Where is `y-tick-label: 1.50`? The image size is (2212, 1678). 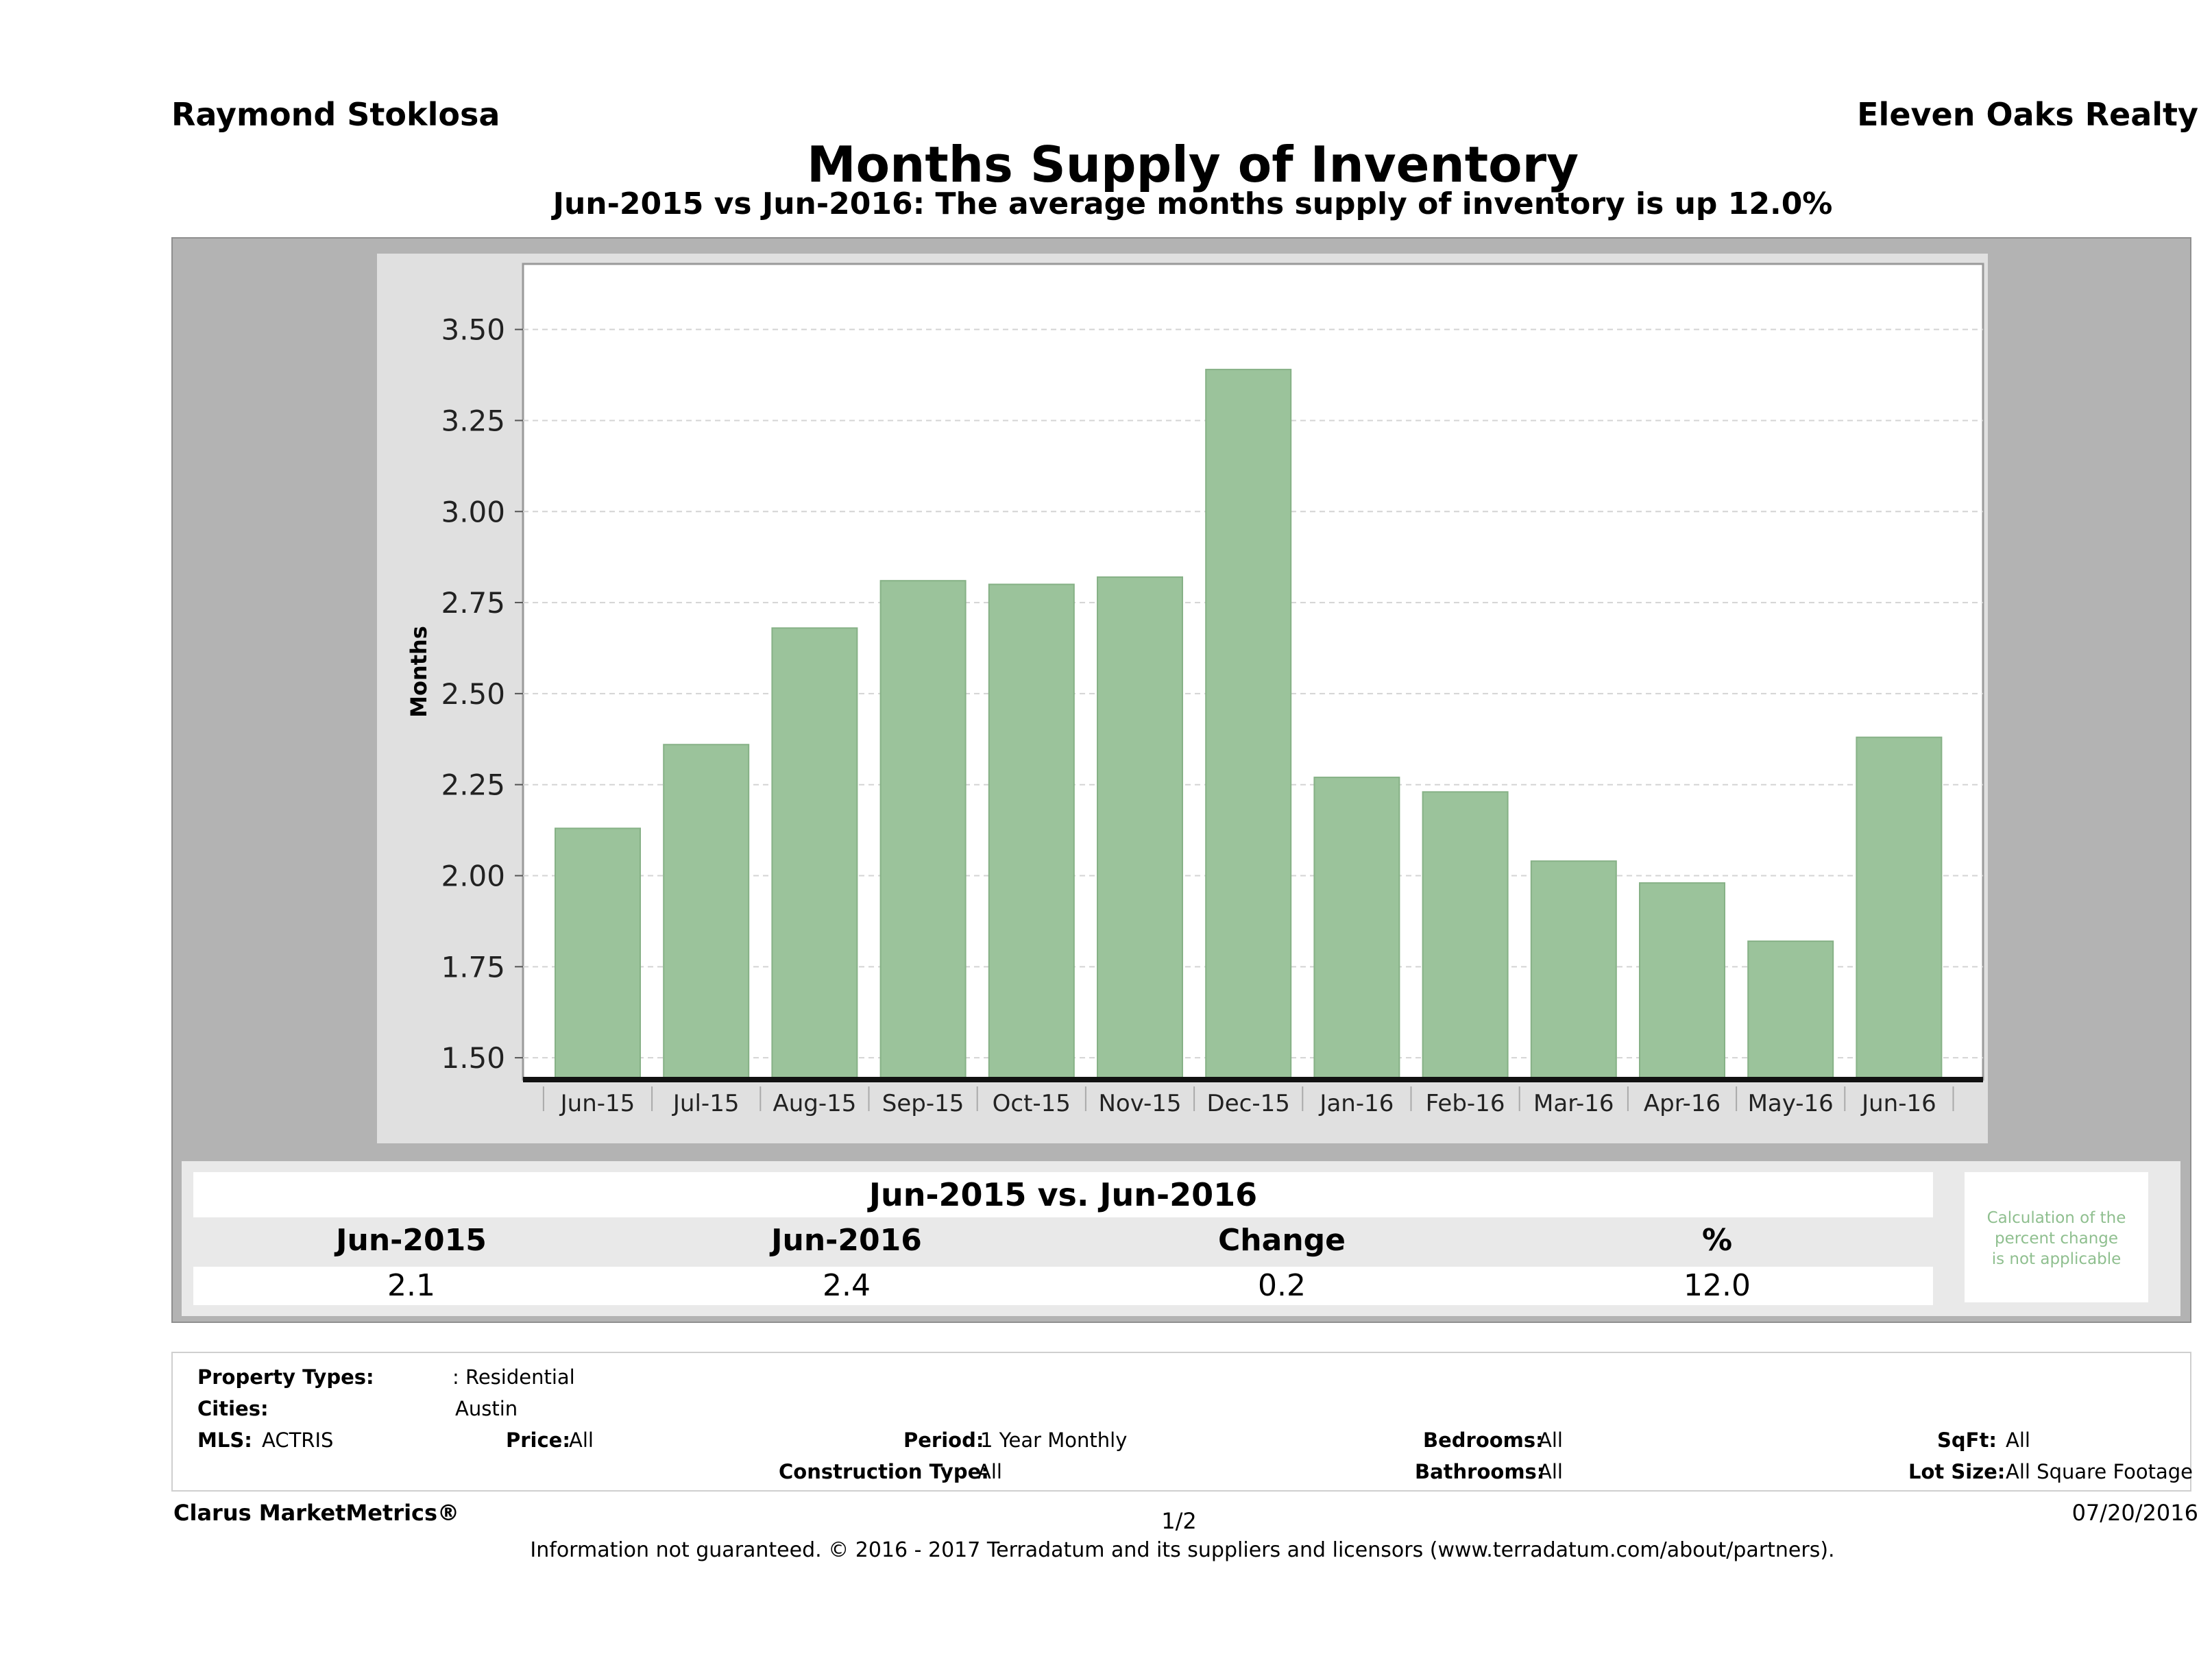 y-tick-label: 1.50 is located at coordinates (473, 1058).